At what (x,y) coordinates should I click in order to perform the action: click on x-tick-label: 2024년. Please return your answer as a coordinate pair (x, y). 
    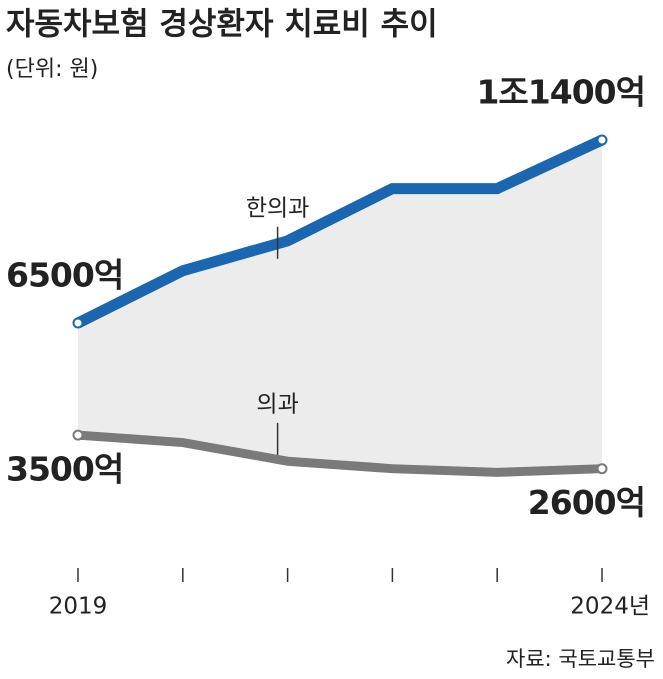
    Looking at the image, I should click on (610, 607).